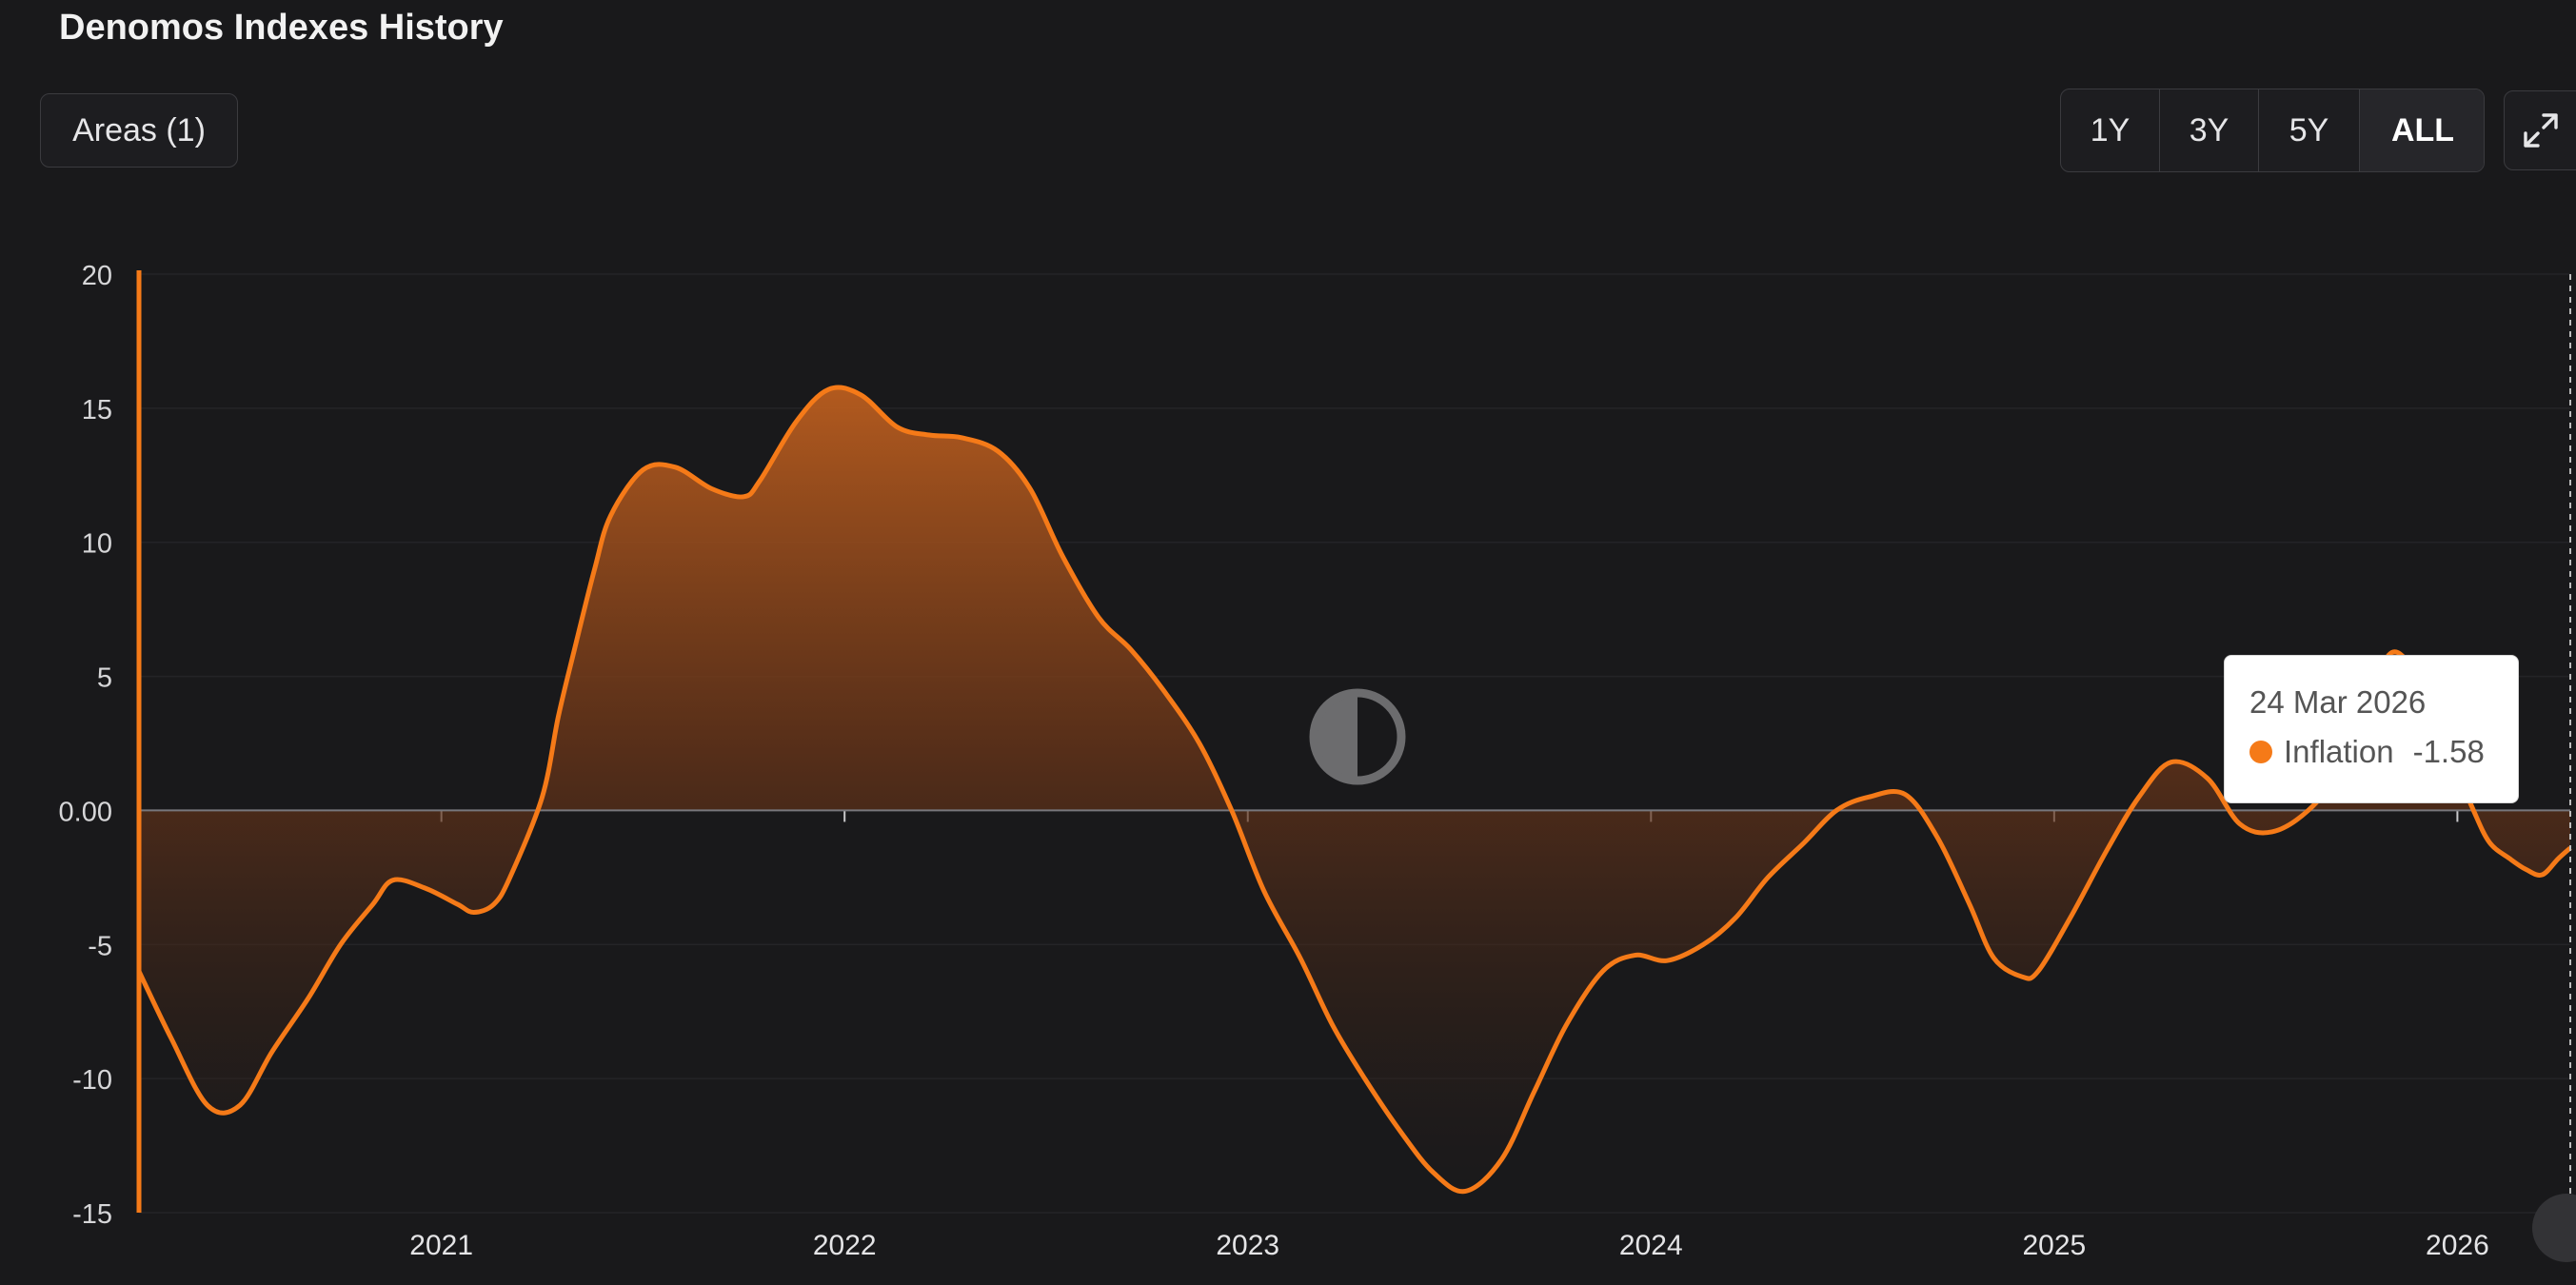  What do you see at coordinates (97, 410) in the screenshot?
I see `y-tick-label: 15` at bounding box center [97, 410].